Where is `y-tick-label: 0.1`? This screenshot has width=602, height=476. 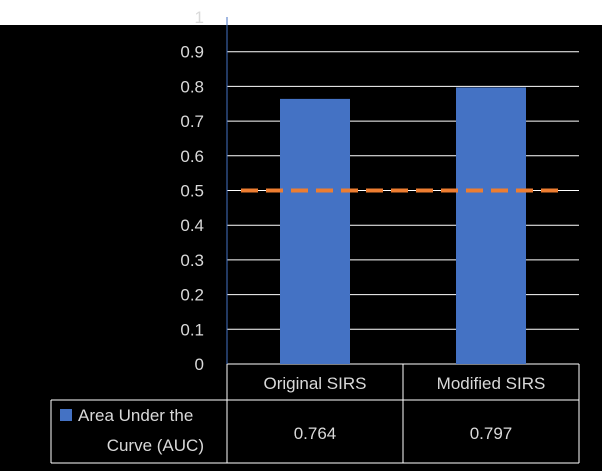 y-tick-label: 0.1 is located at coordinates (192, 329).